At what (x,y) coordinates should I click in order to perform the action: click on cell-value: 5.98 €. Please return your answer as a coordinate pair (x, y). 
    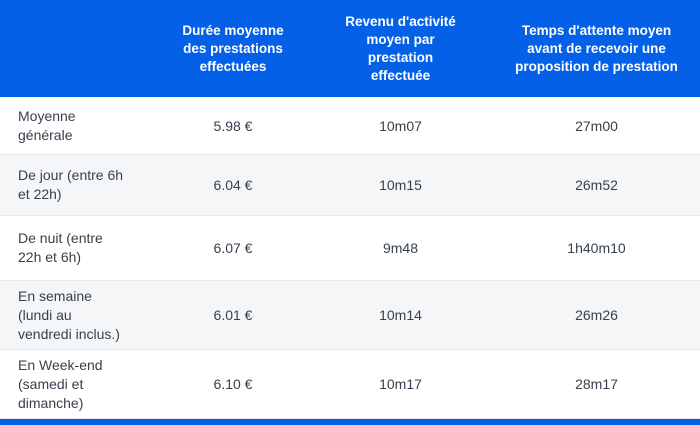
    Looking at the image, I should click on (233, 125).